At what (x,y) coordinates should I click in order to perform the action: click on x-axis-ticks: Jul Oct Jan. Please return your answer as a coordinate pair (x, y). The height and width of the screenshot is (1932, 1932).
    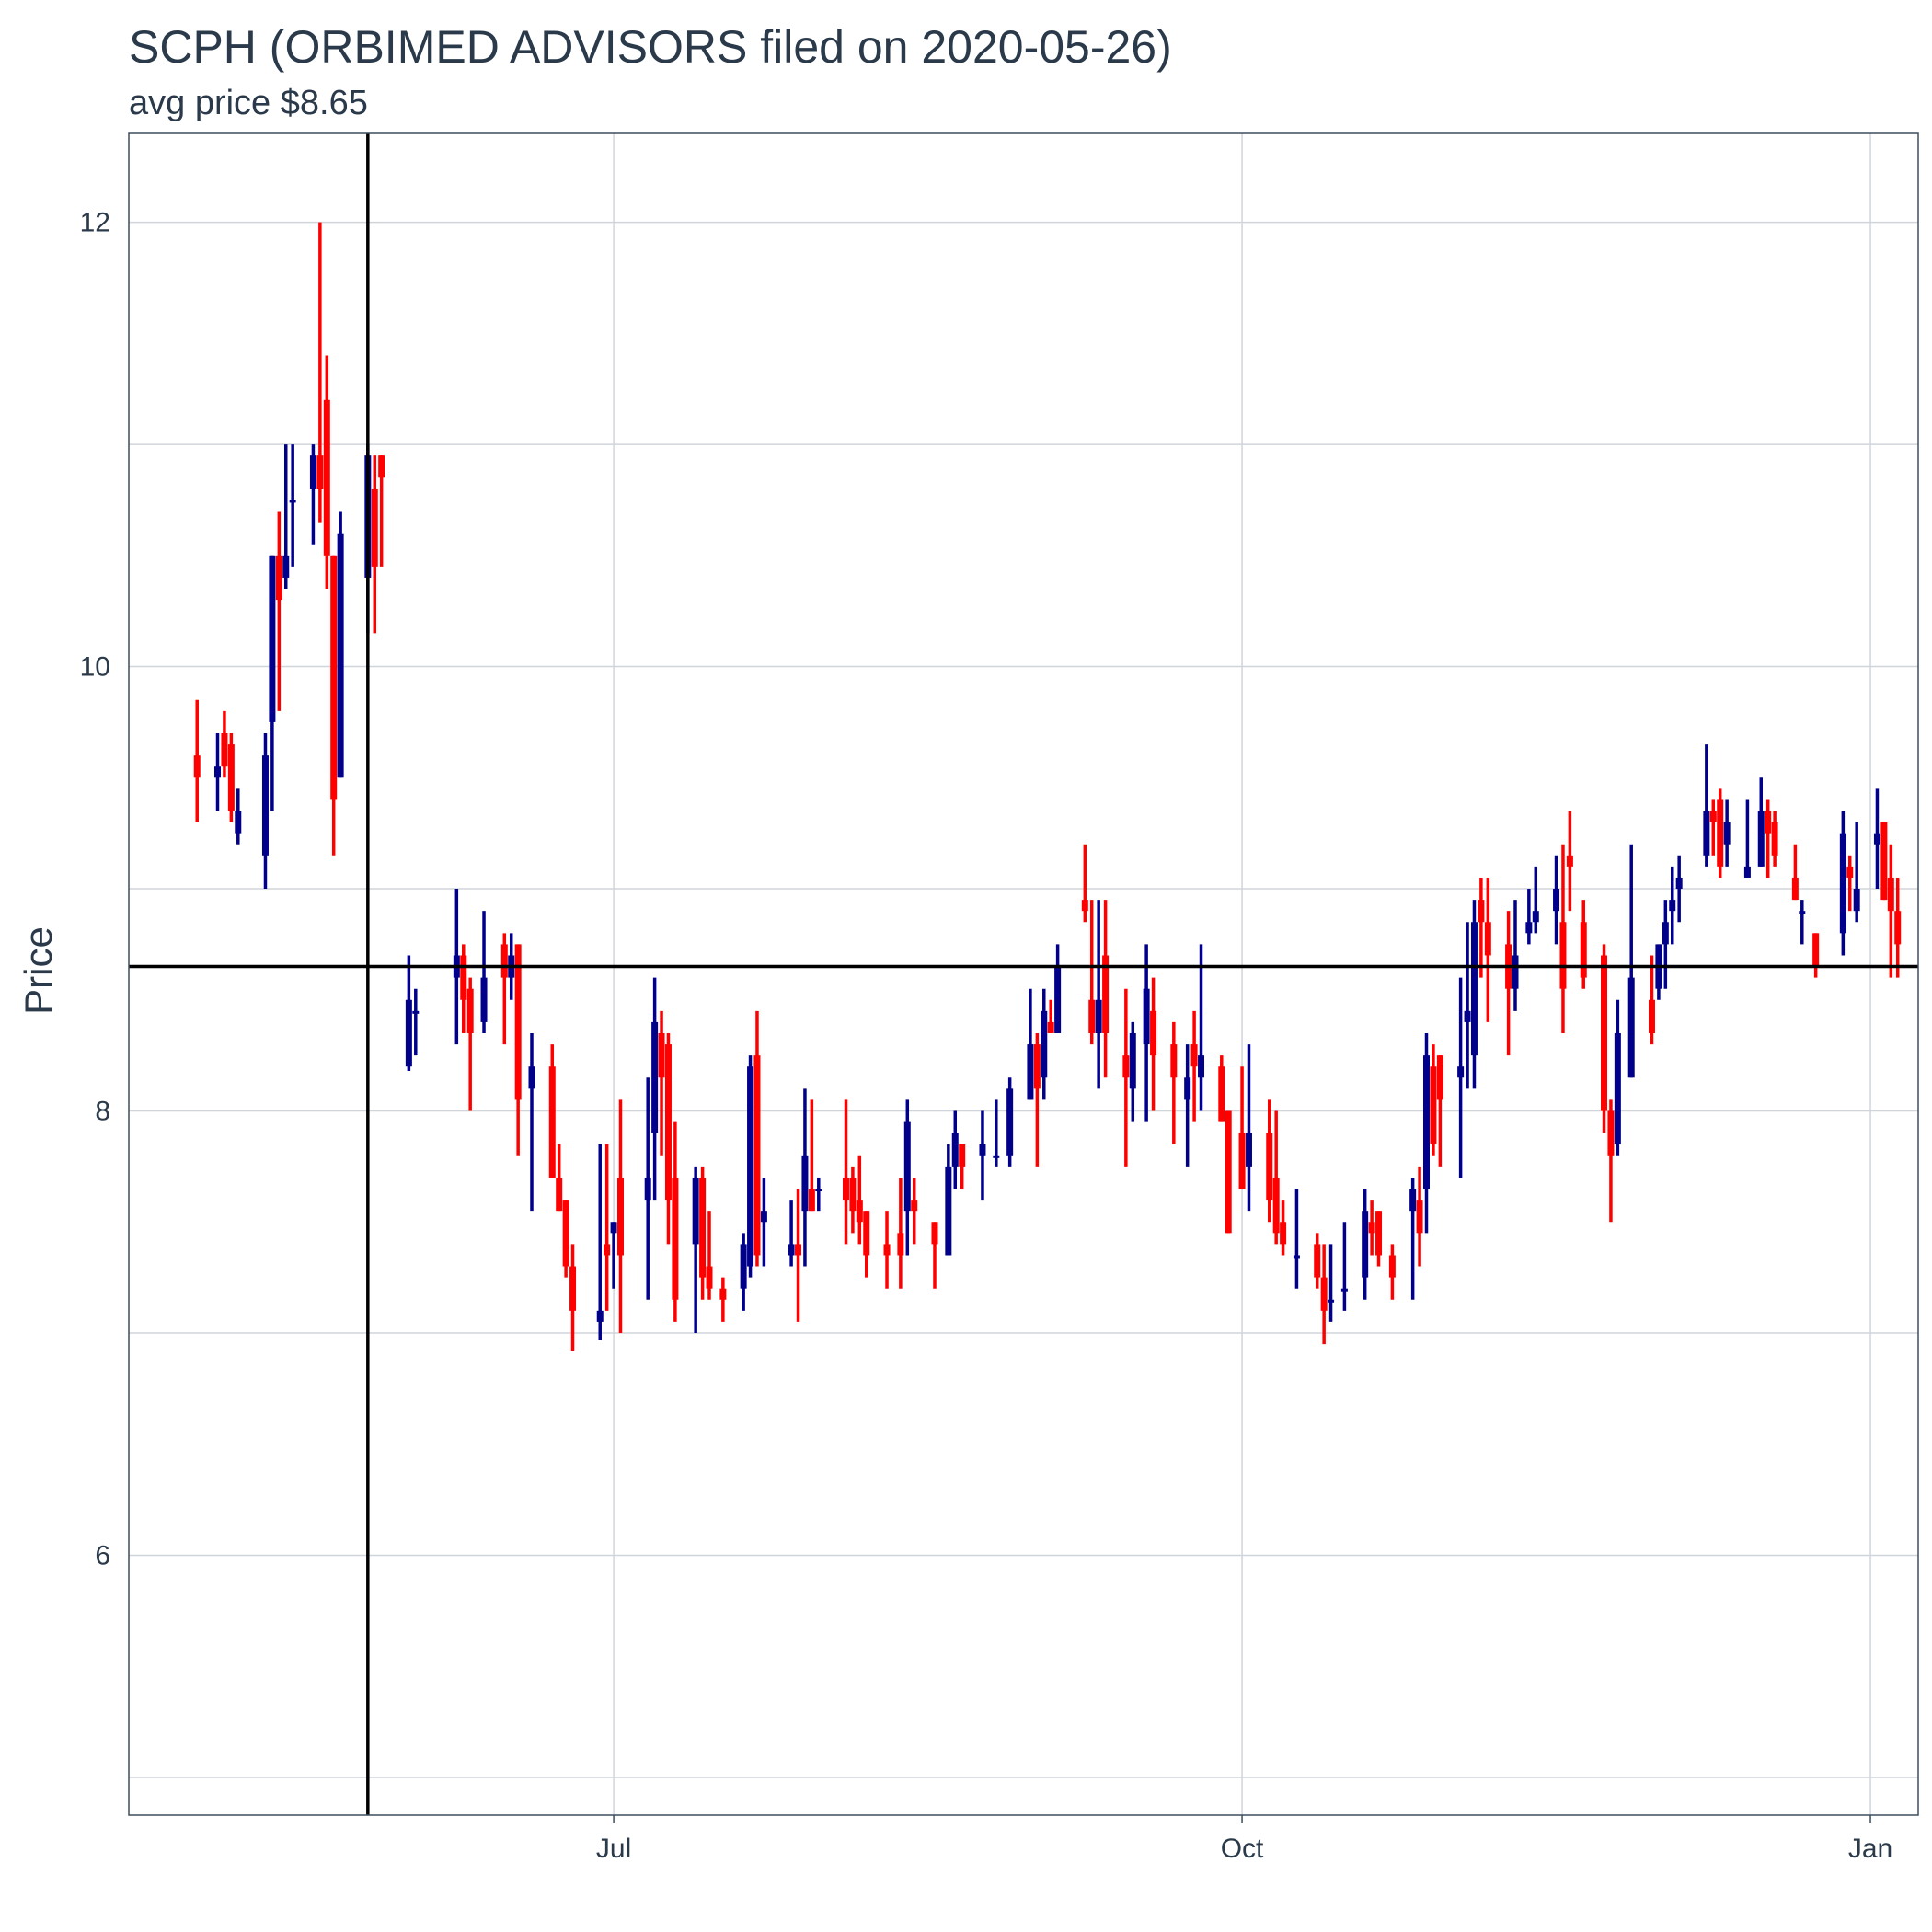
    Looking at the image, I should click on (1244, 1839).